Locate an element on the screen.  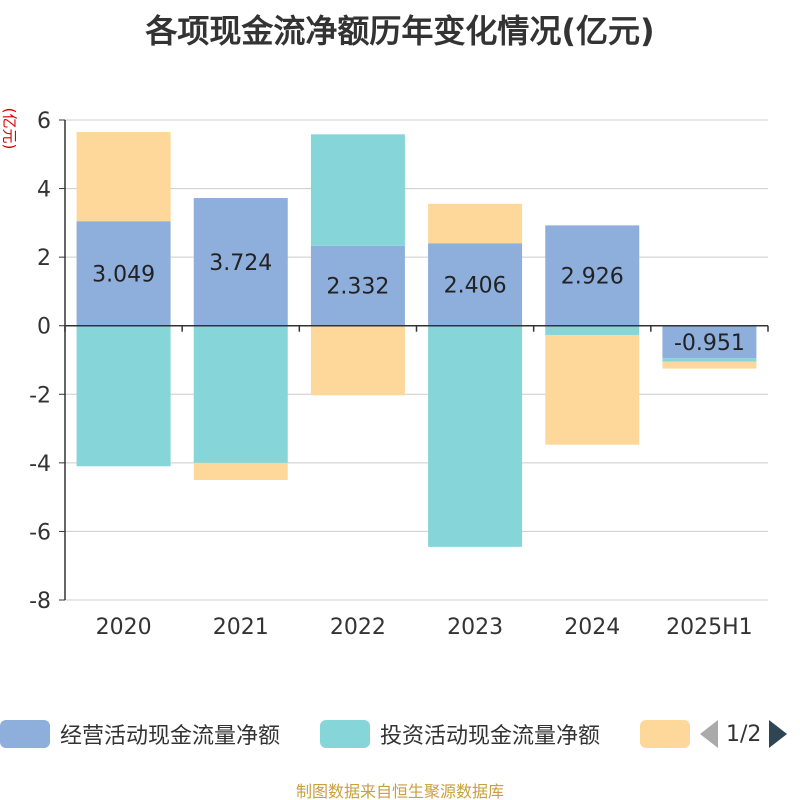
legend-swatch-investing is located at coordinates (345, 734).